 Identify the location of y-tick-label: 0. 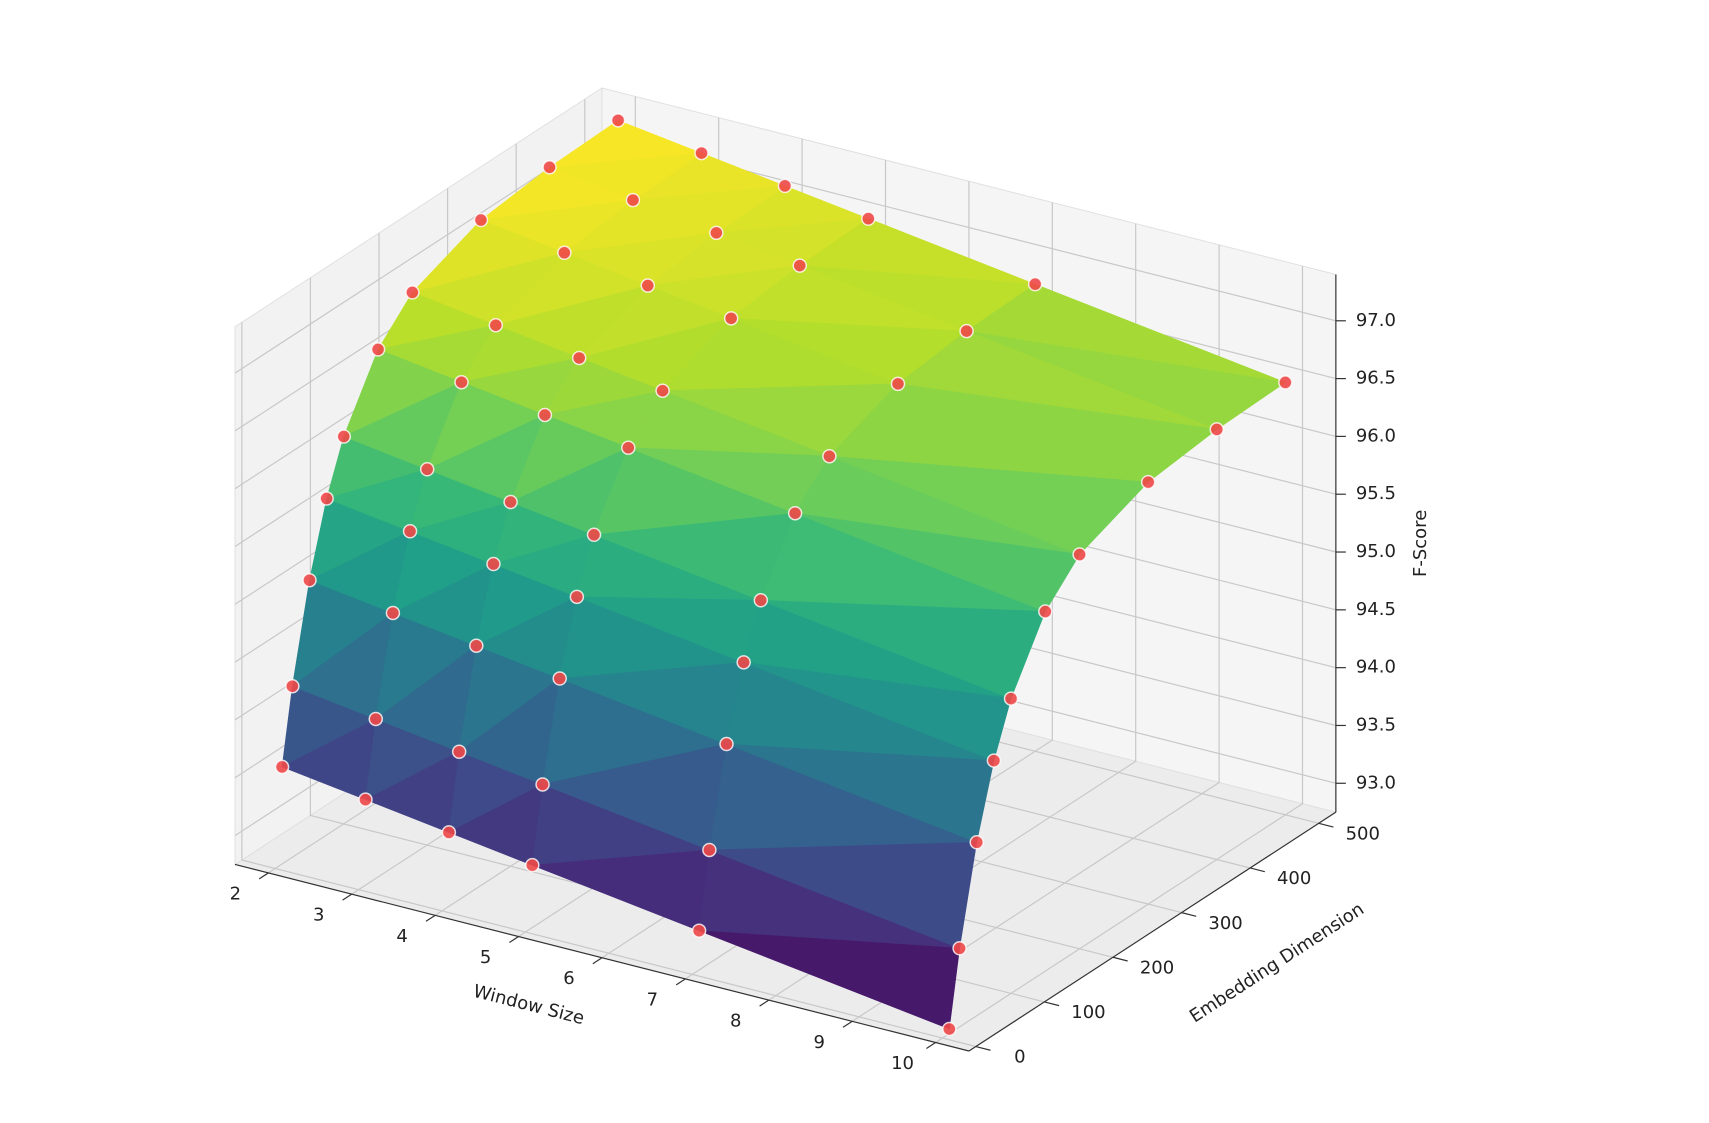
(1019, 1057).